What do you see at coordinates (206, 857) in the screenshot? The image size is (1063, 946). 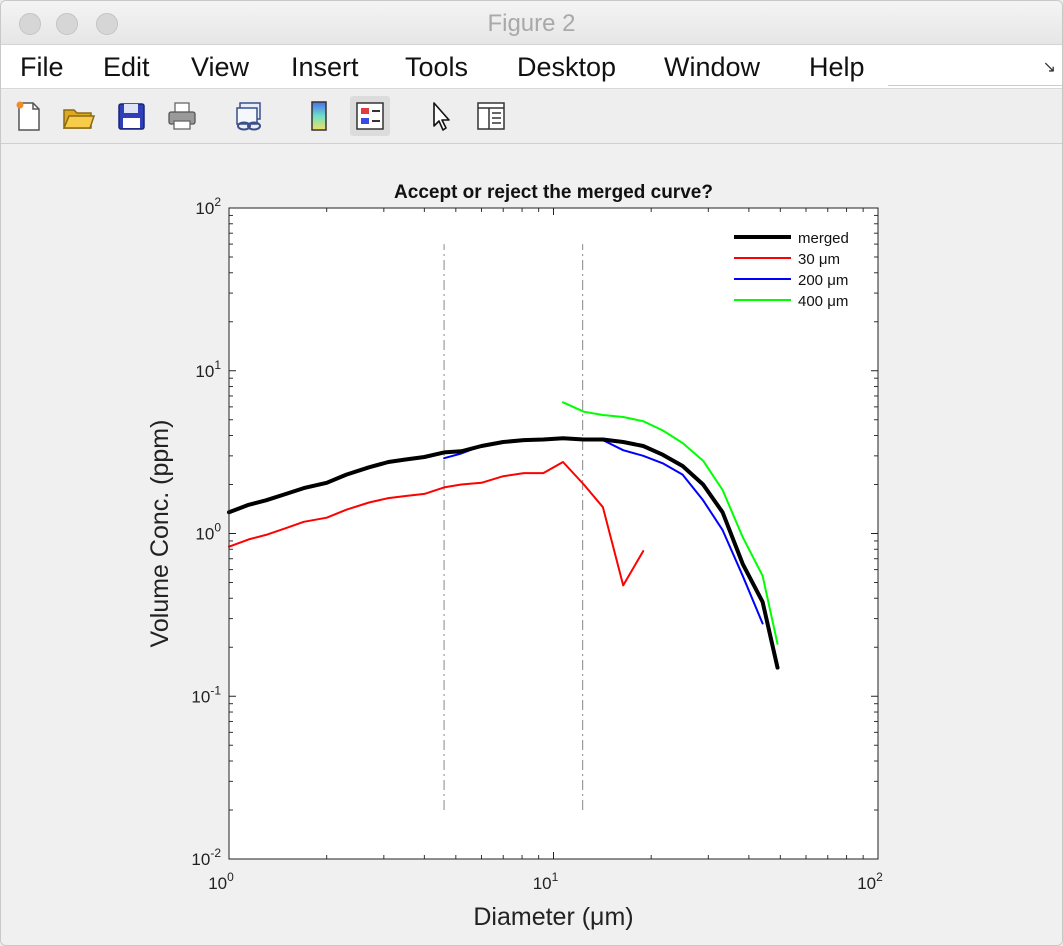 I see `y-tick-label: 10⁻²` at bounding box center [206, 857].